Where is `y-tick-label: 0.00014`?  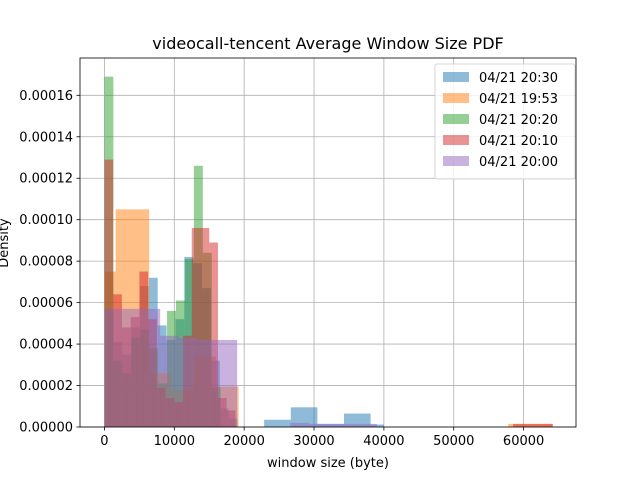
y-tick-label: 0.00014 is located at coordinates (46, 137).